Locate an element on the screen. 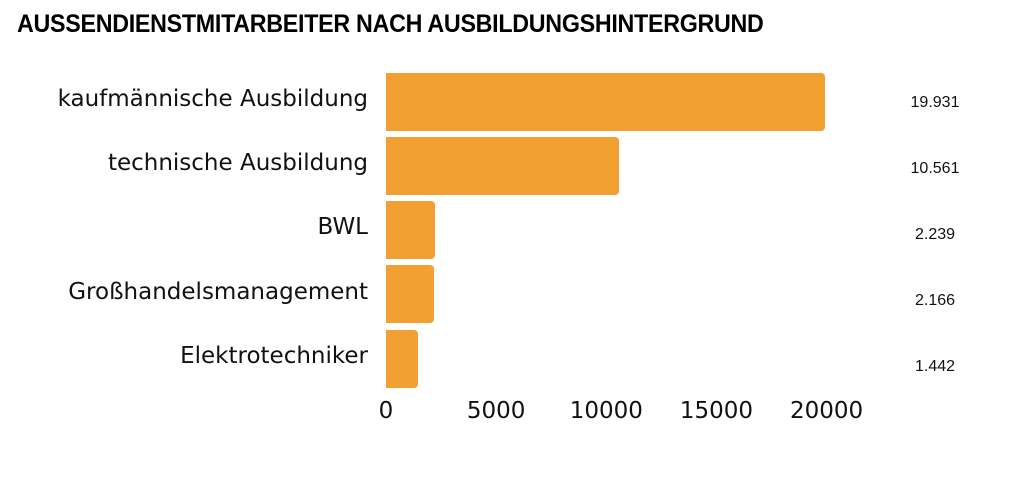 The image size is (1014, 489). value-label: 19.931 is located at coordinates (935, 102).